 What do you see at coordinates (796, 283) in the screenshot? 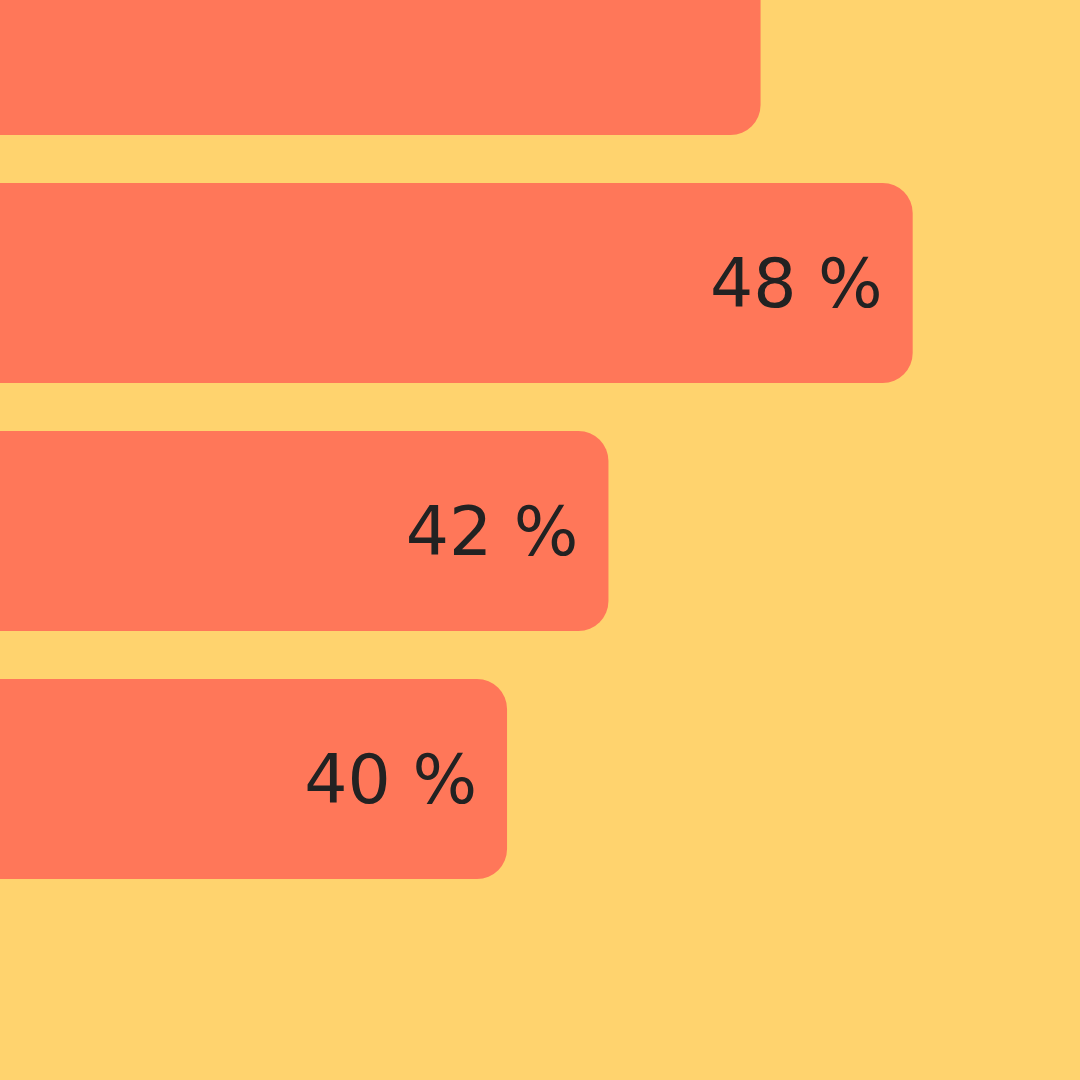
I see `data-label: 48 %` at bounding box center [796, 283].